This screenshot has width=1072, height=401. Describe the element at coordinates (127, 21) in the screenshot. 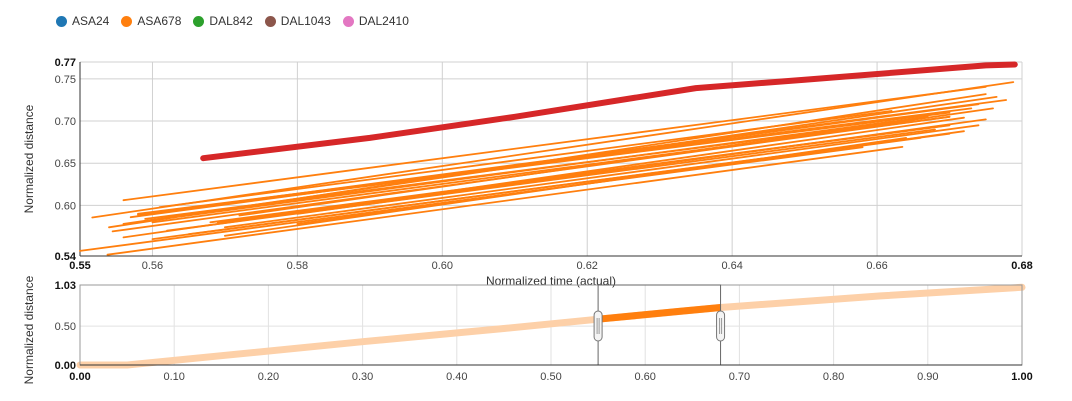

I see `legend-swatch-asa678` at that location.